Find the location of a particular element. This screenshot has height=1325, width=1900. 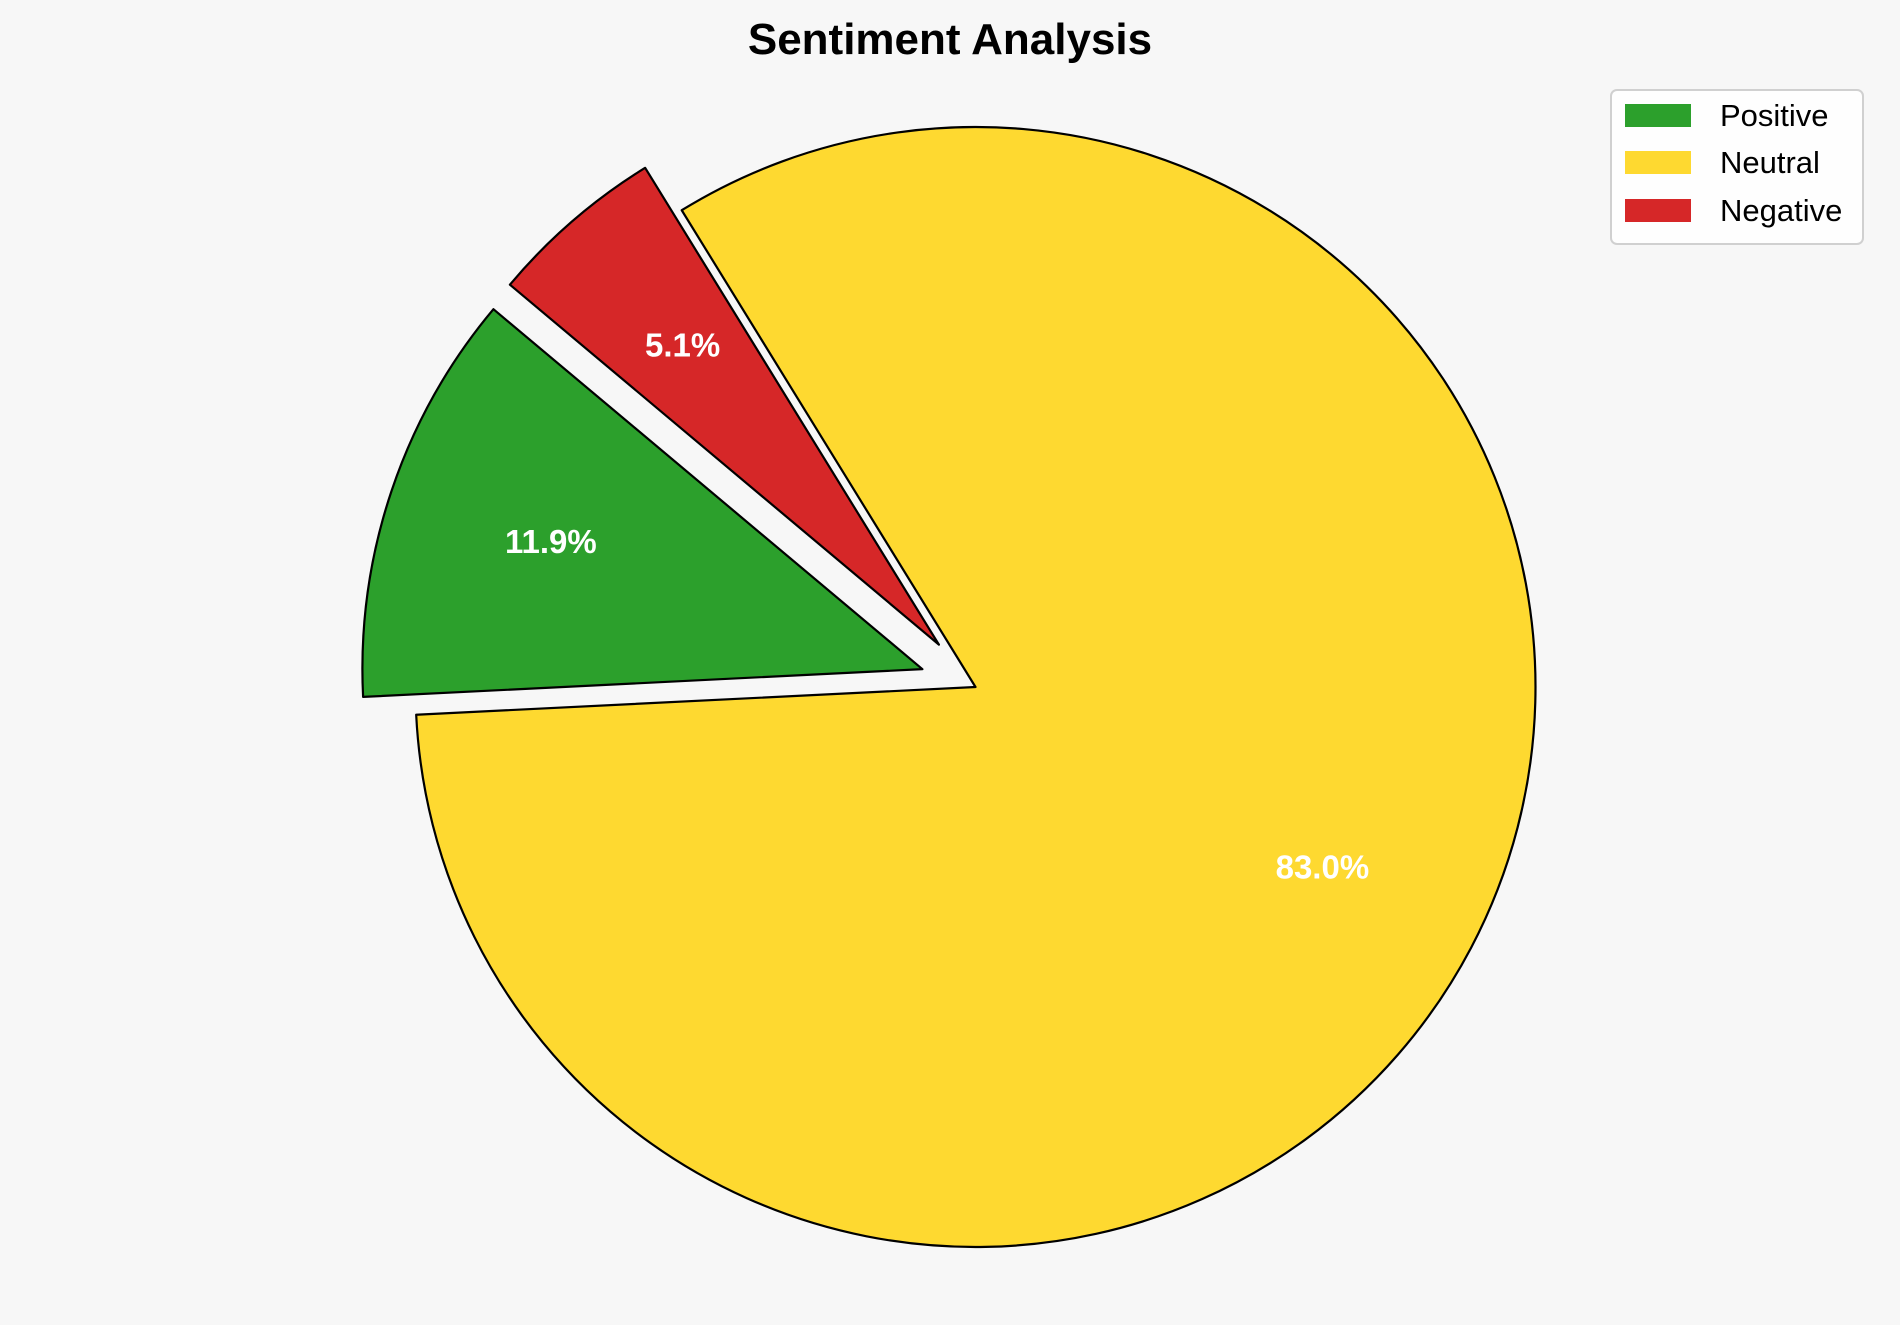

pie-slice-negative is located at coordinates (724, 406).